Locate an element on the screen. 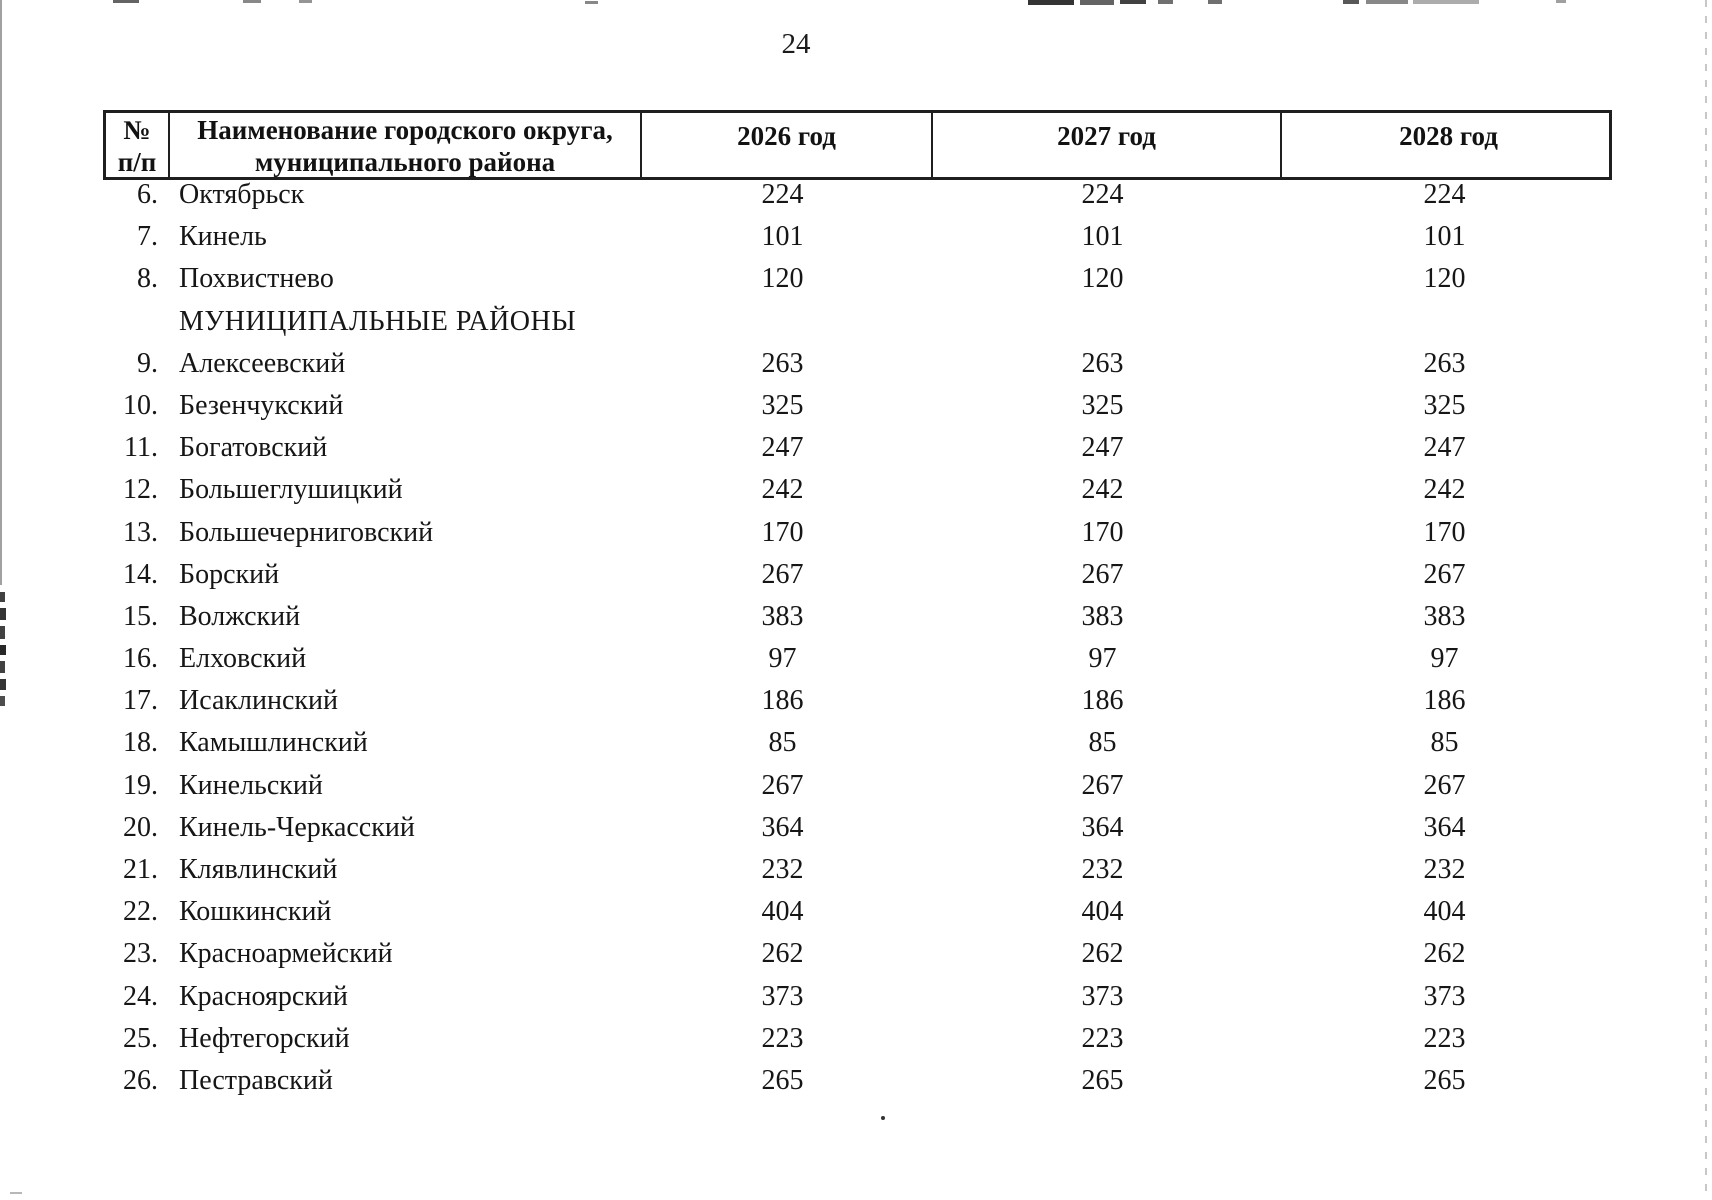  row-number: 25. is located at coordinates (140, 1038).